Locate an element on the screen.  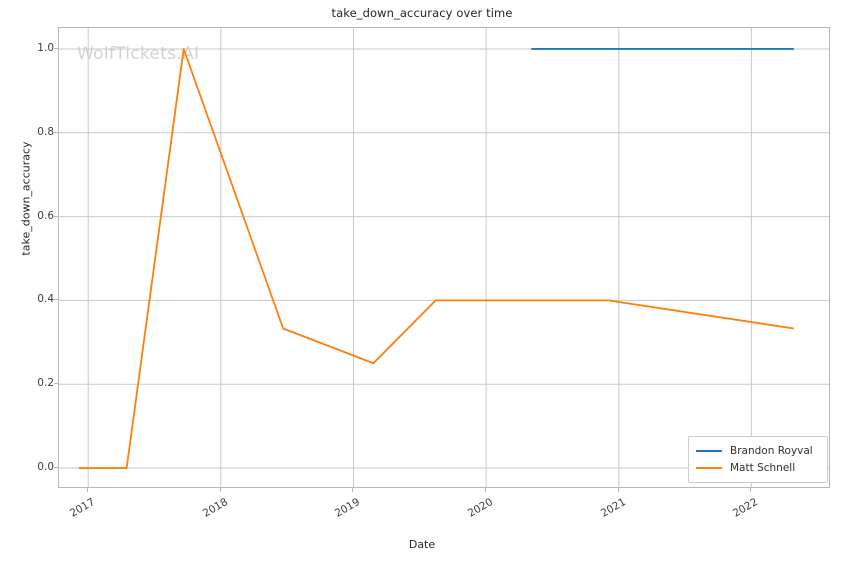
chart-legend: Brandon Royval Matt Schnell is located at coordinates (758, 459).